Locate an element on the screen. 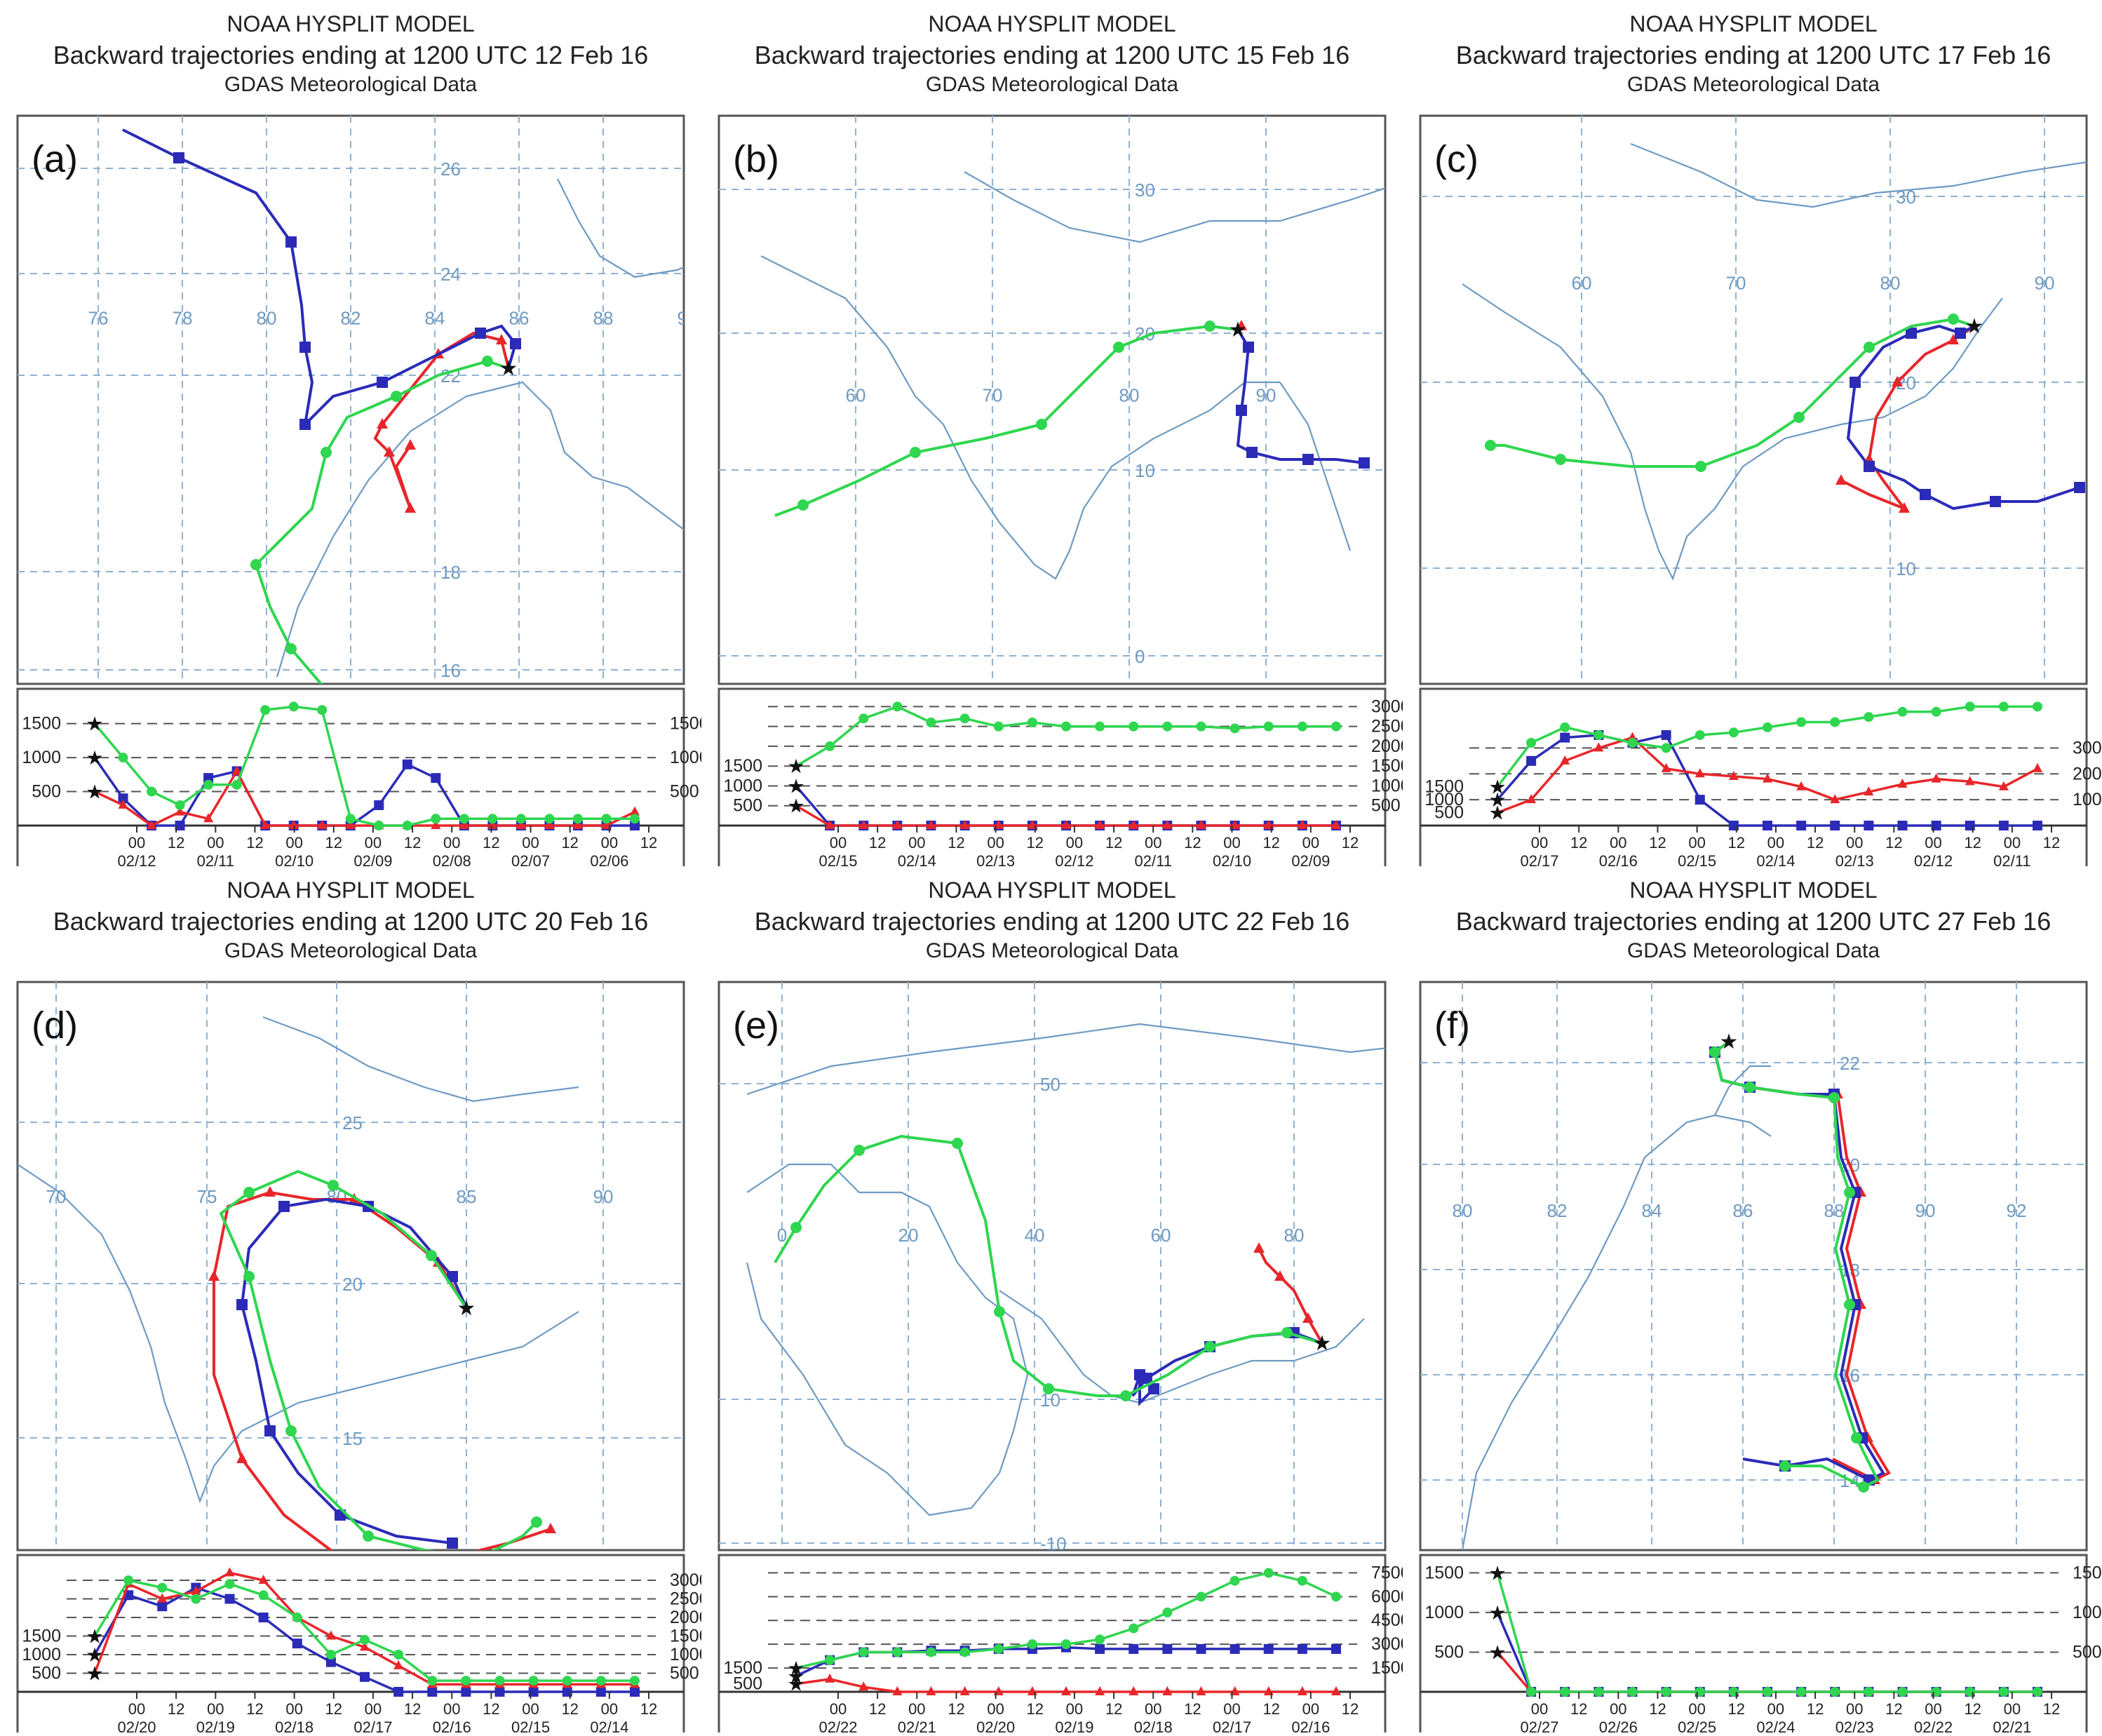 Image resolution: width=2102 pixels, height=1736 pixels. panel-label: (c) is located at coordinates (1456, 159).